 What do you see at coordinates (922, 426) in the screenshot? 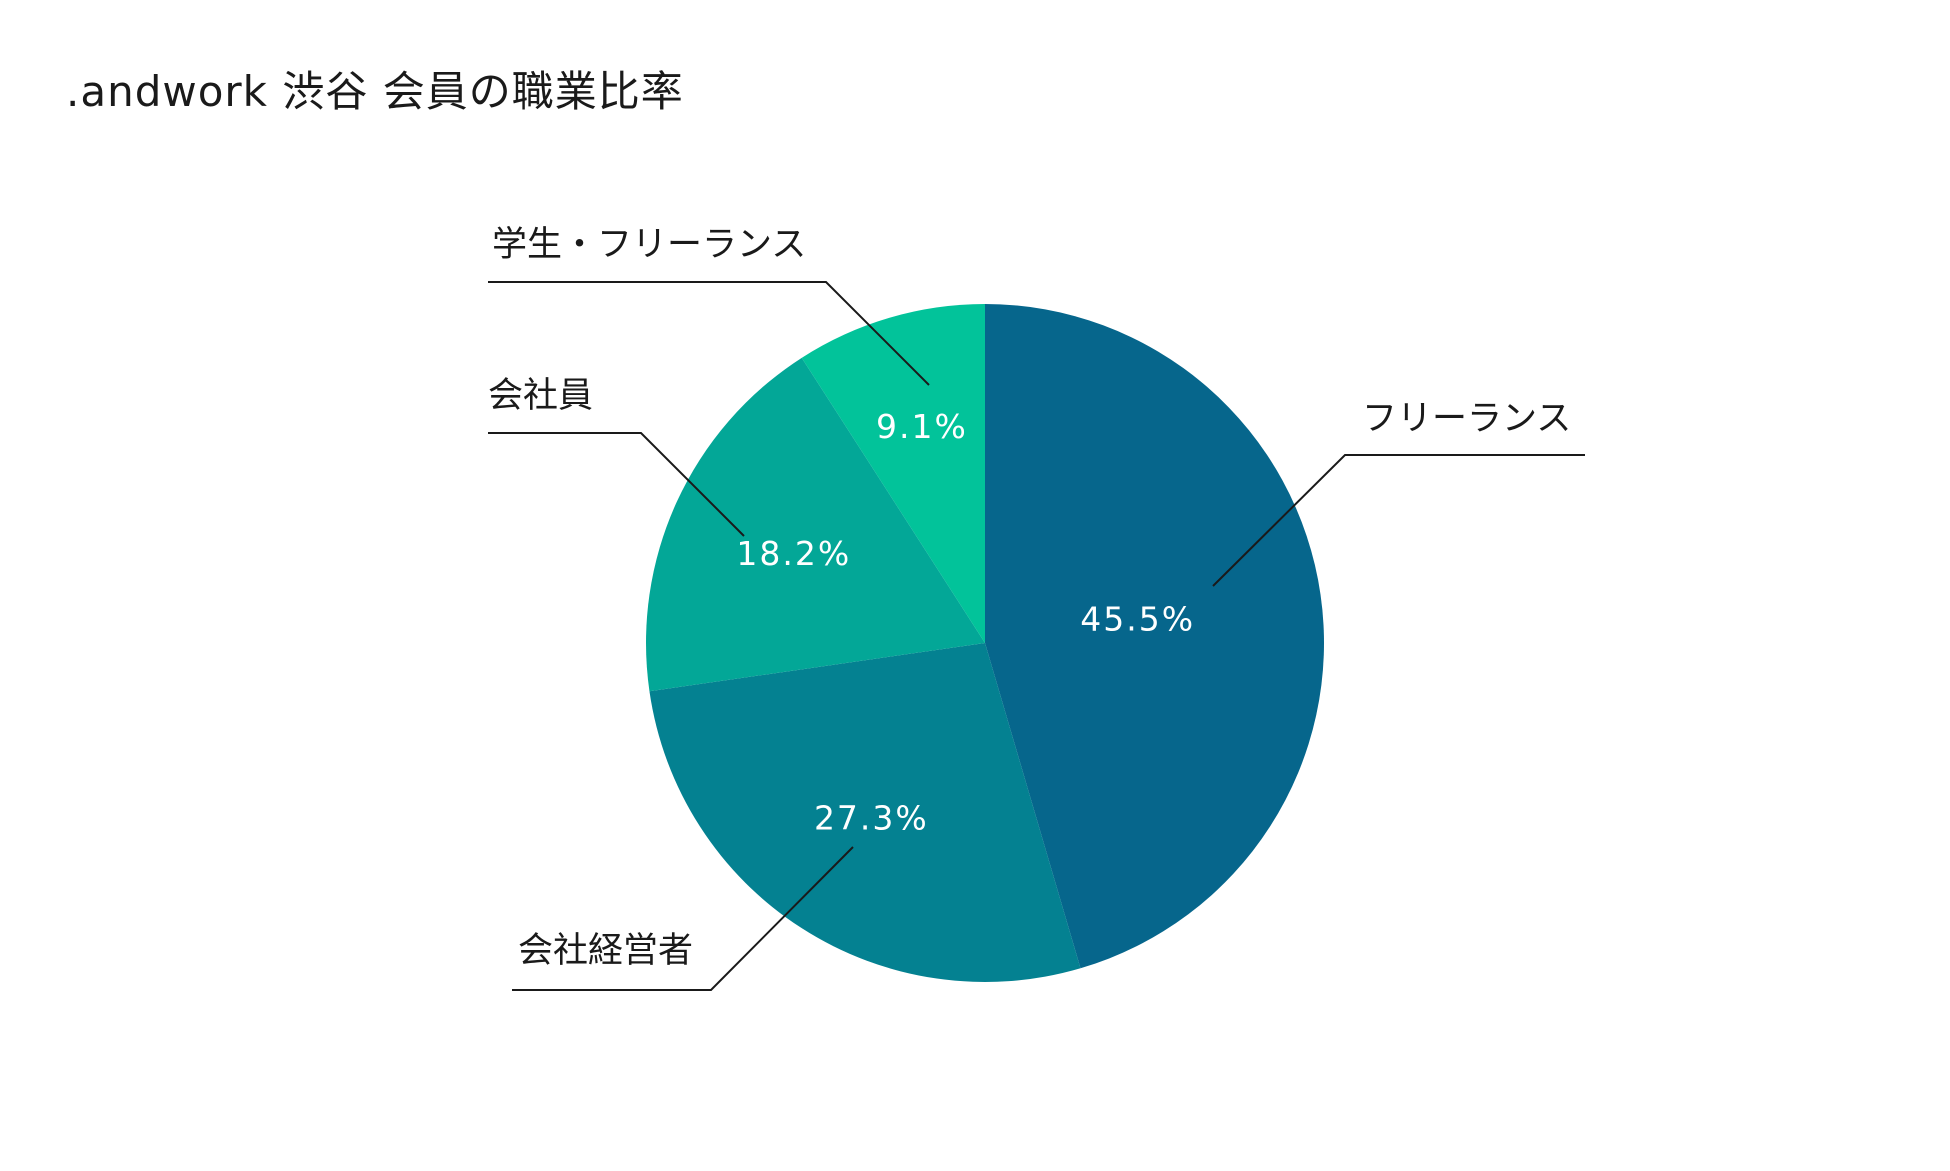
I see `percentage-label-4: 9.1%` at bounding box center [922, 426].